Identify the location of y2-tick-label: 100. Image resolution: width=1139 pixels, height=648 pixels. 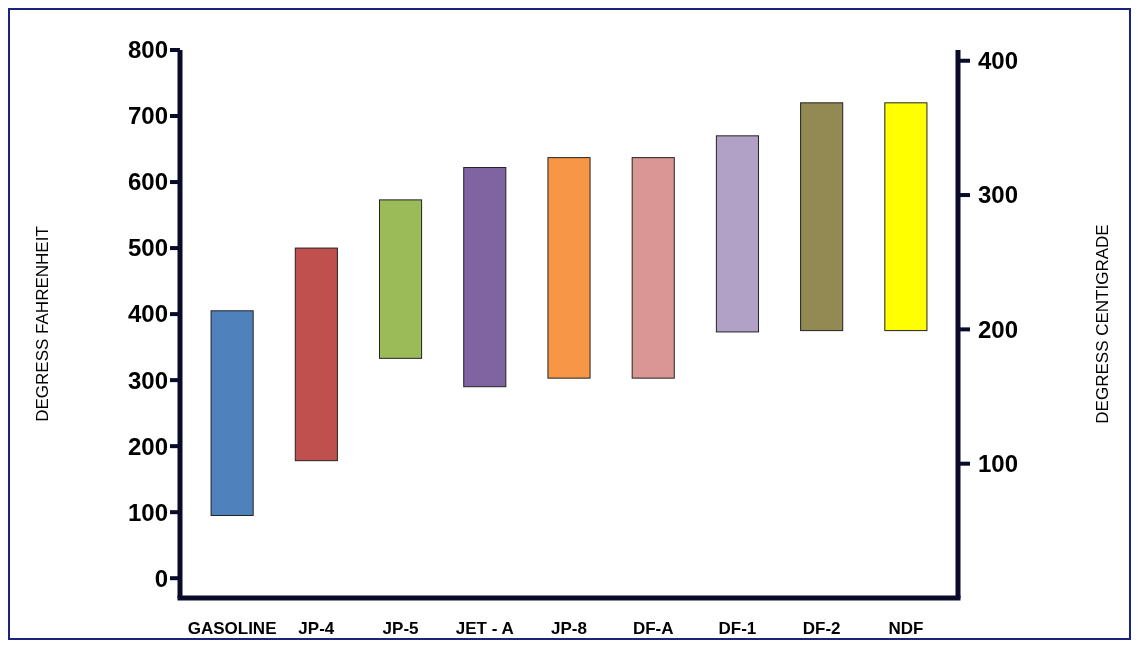
(998, 464).